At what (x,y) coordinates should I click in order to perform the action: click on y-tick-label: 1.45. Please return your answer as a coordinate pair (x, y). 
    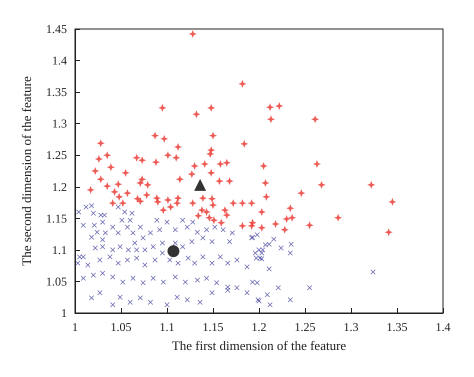
    Looking at the image, I should click on (56, 29).